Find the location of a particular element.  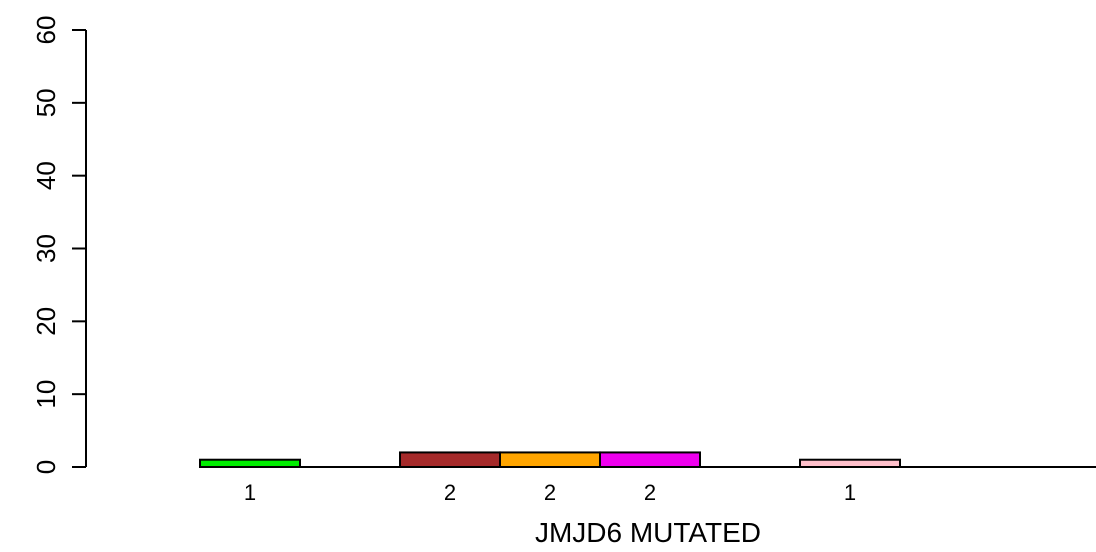

y-tick-label: 50 is located at coordinates (46, 102).